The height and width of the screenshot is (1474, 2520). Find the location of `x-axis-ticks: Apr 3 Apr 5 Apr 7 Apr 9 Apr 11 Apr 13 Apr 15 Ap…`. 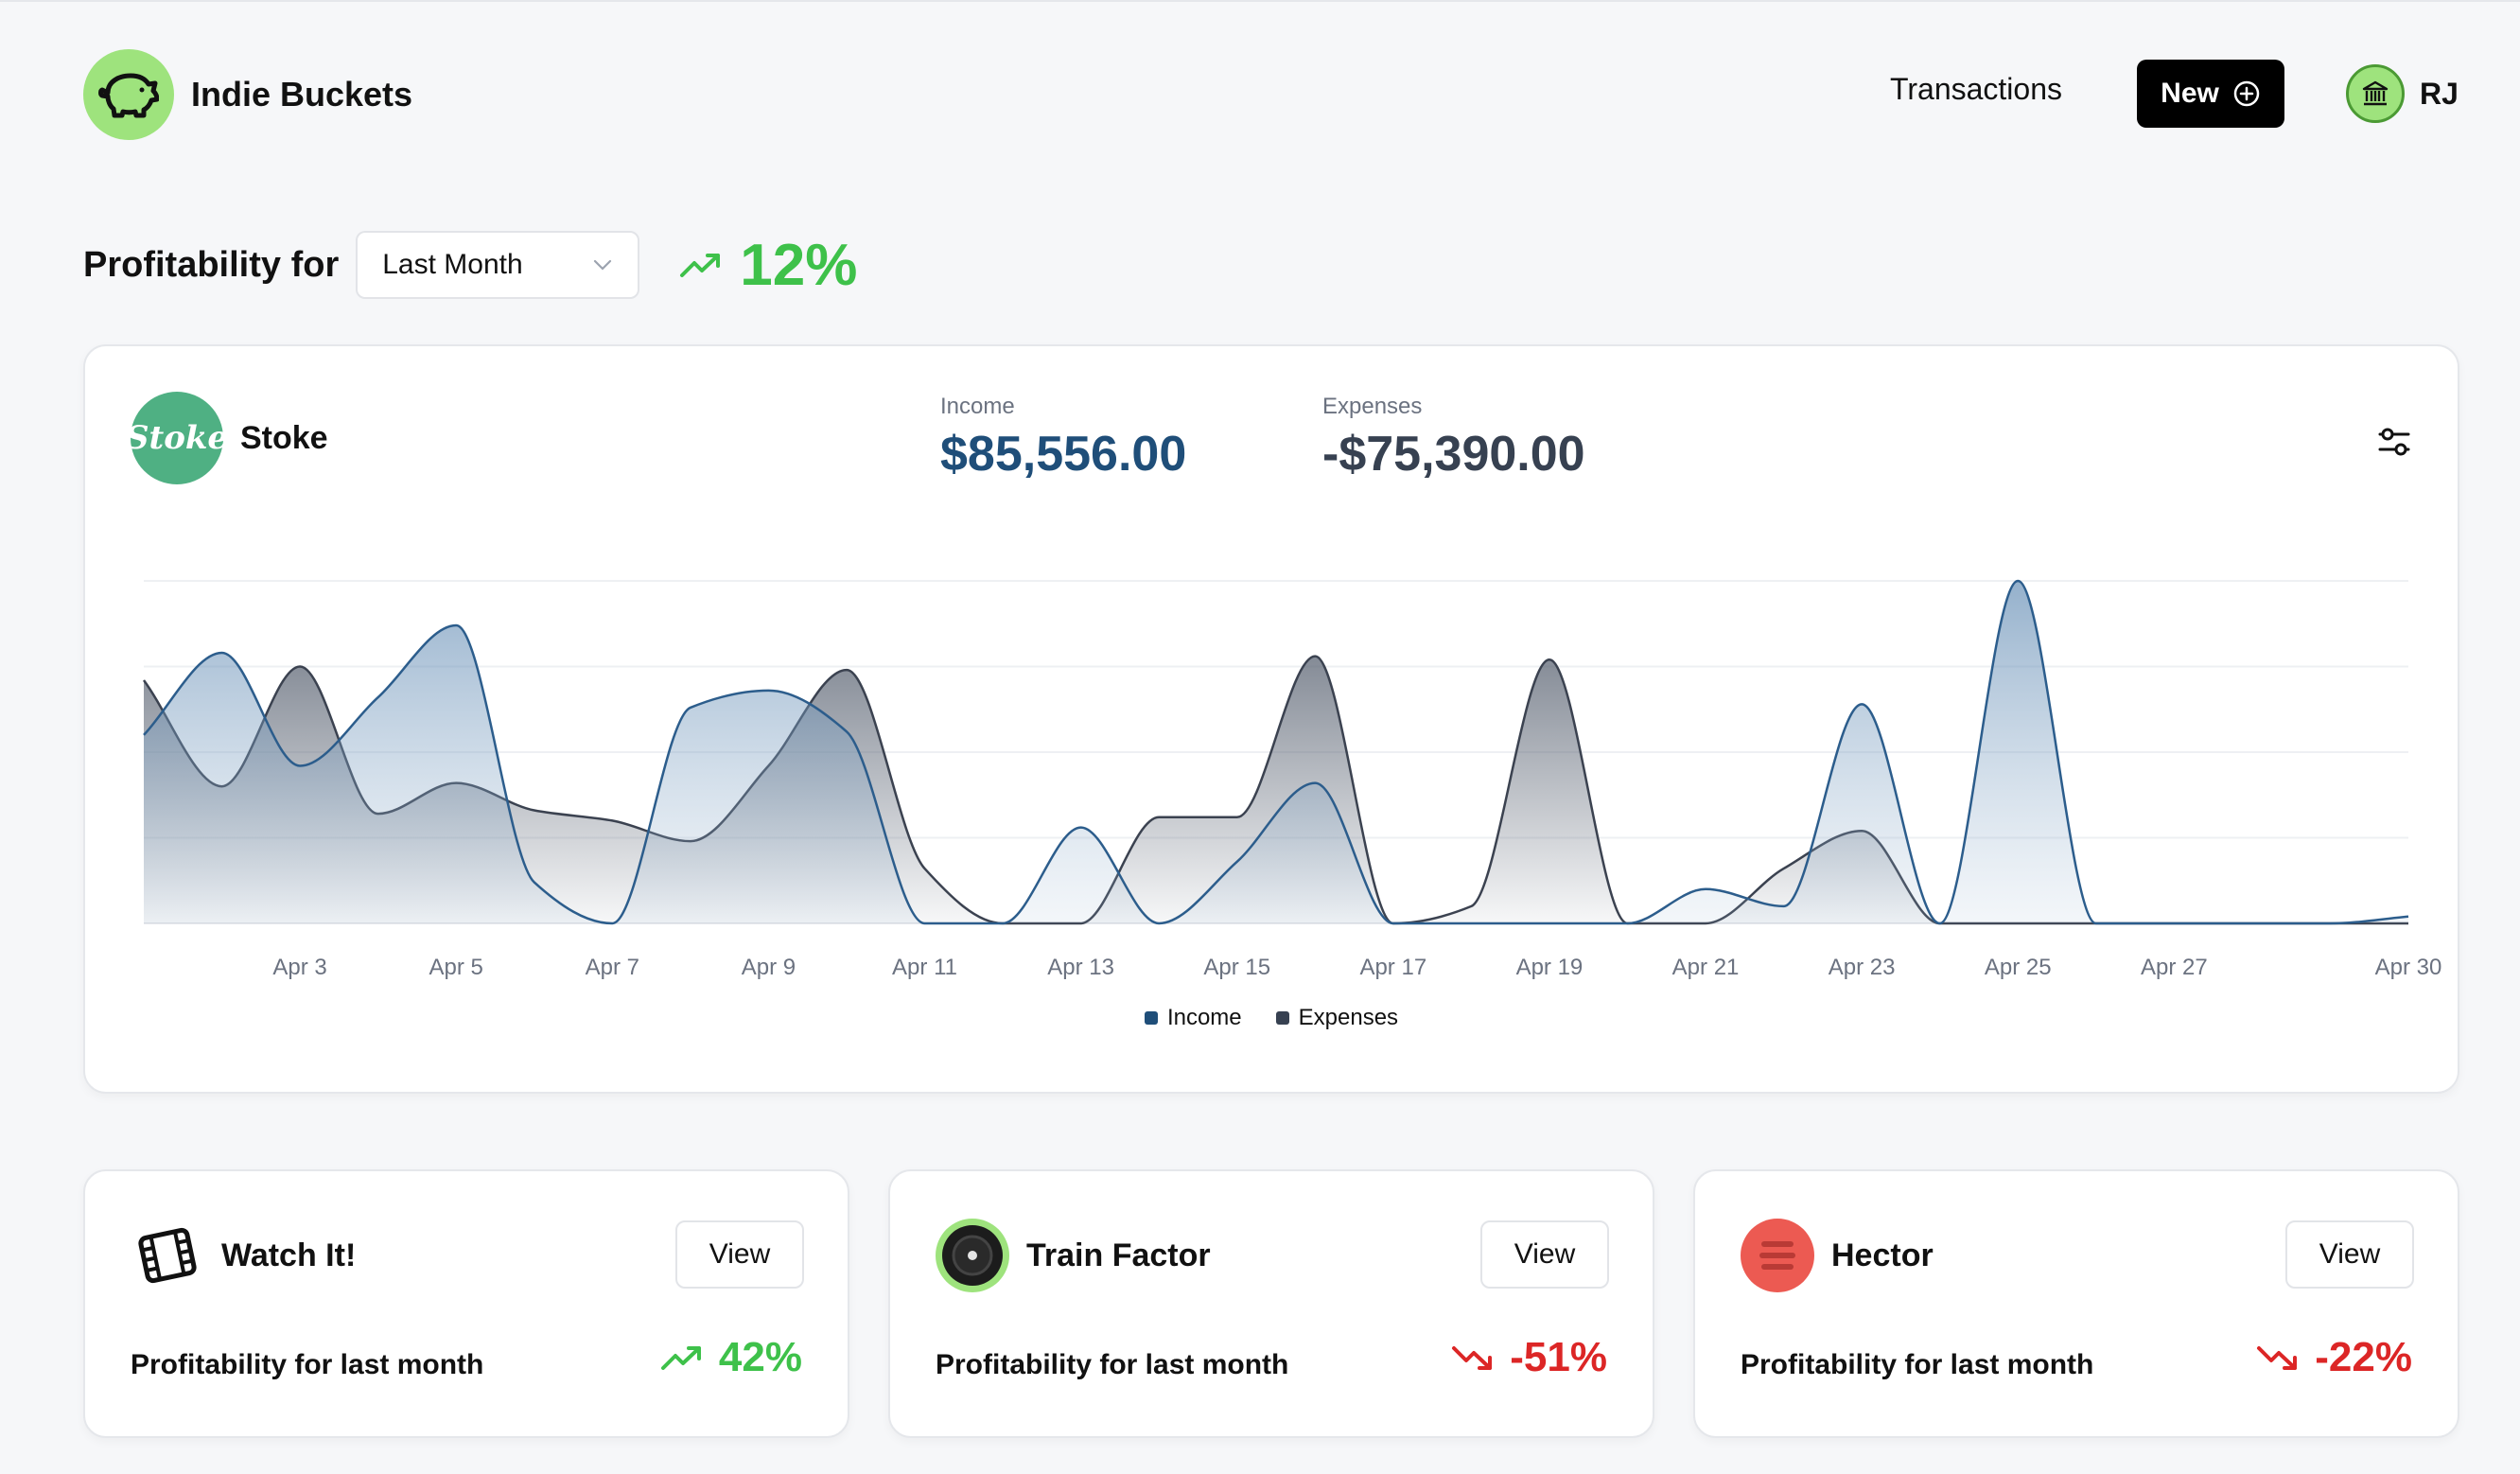

x-axis-ticks: Apr 3 Apr 5 Apr 7 Apr 9 Apr 11 Apr 13 Apr 15 Ap… is located at coordinates (1356, 967).